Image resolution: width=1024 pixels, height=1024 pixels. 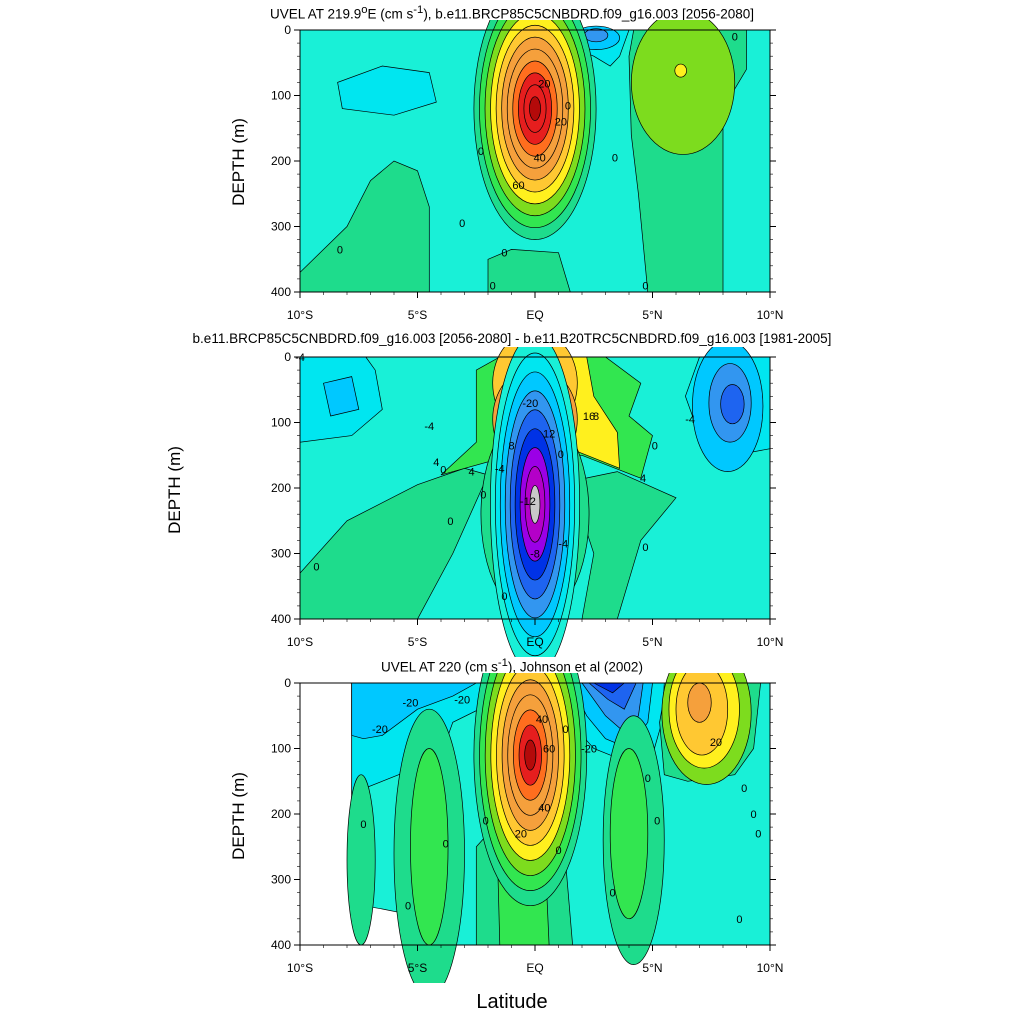 I want to click on north-eastward-band, so click(x=683, y=87).